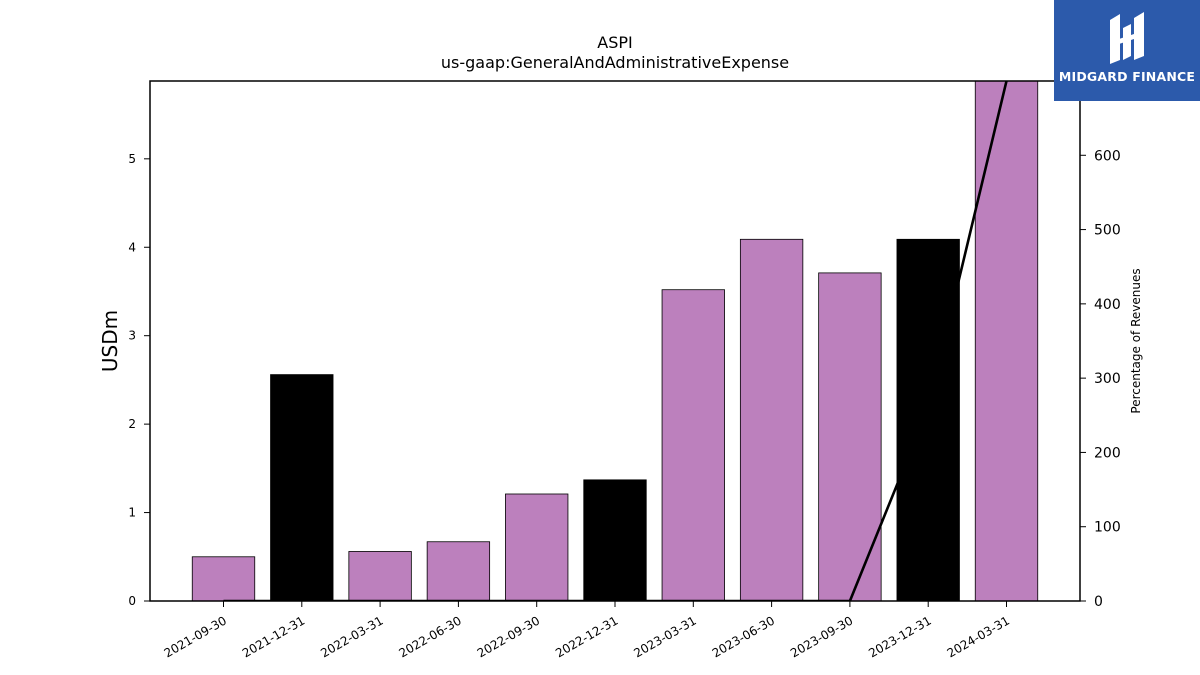  What do you see at coordinates (1107, 528) in the screenshot?
I see `y2-tick-label: 100` at bounding box center [1107, 528].